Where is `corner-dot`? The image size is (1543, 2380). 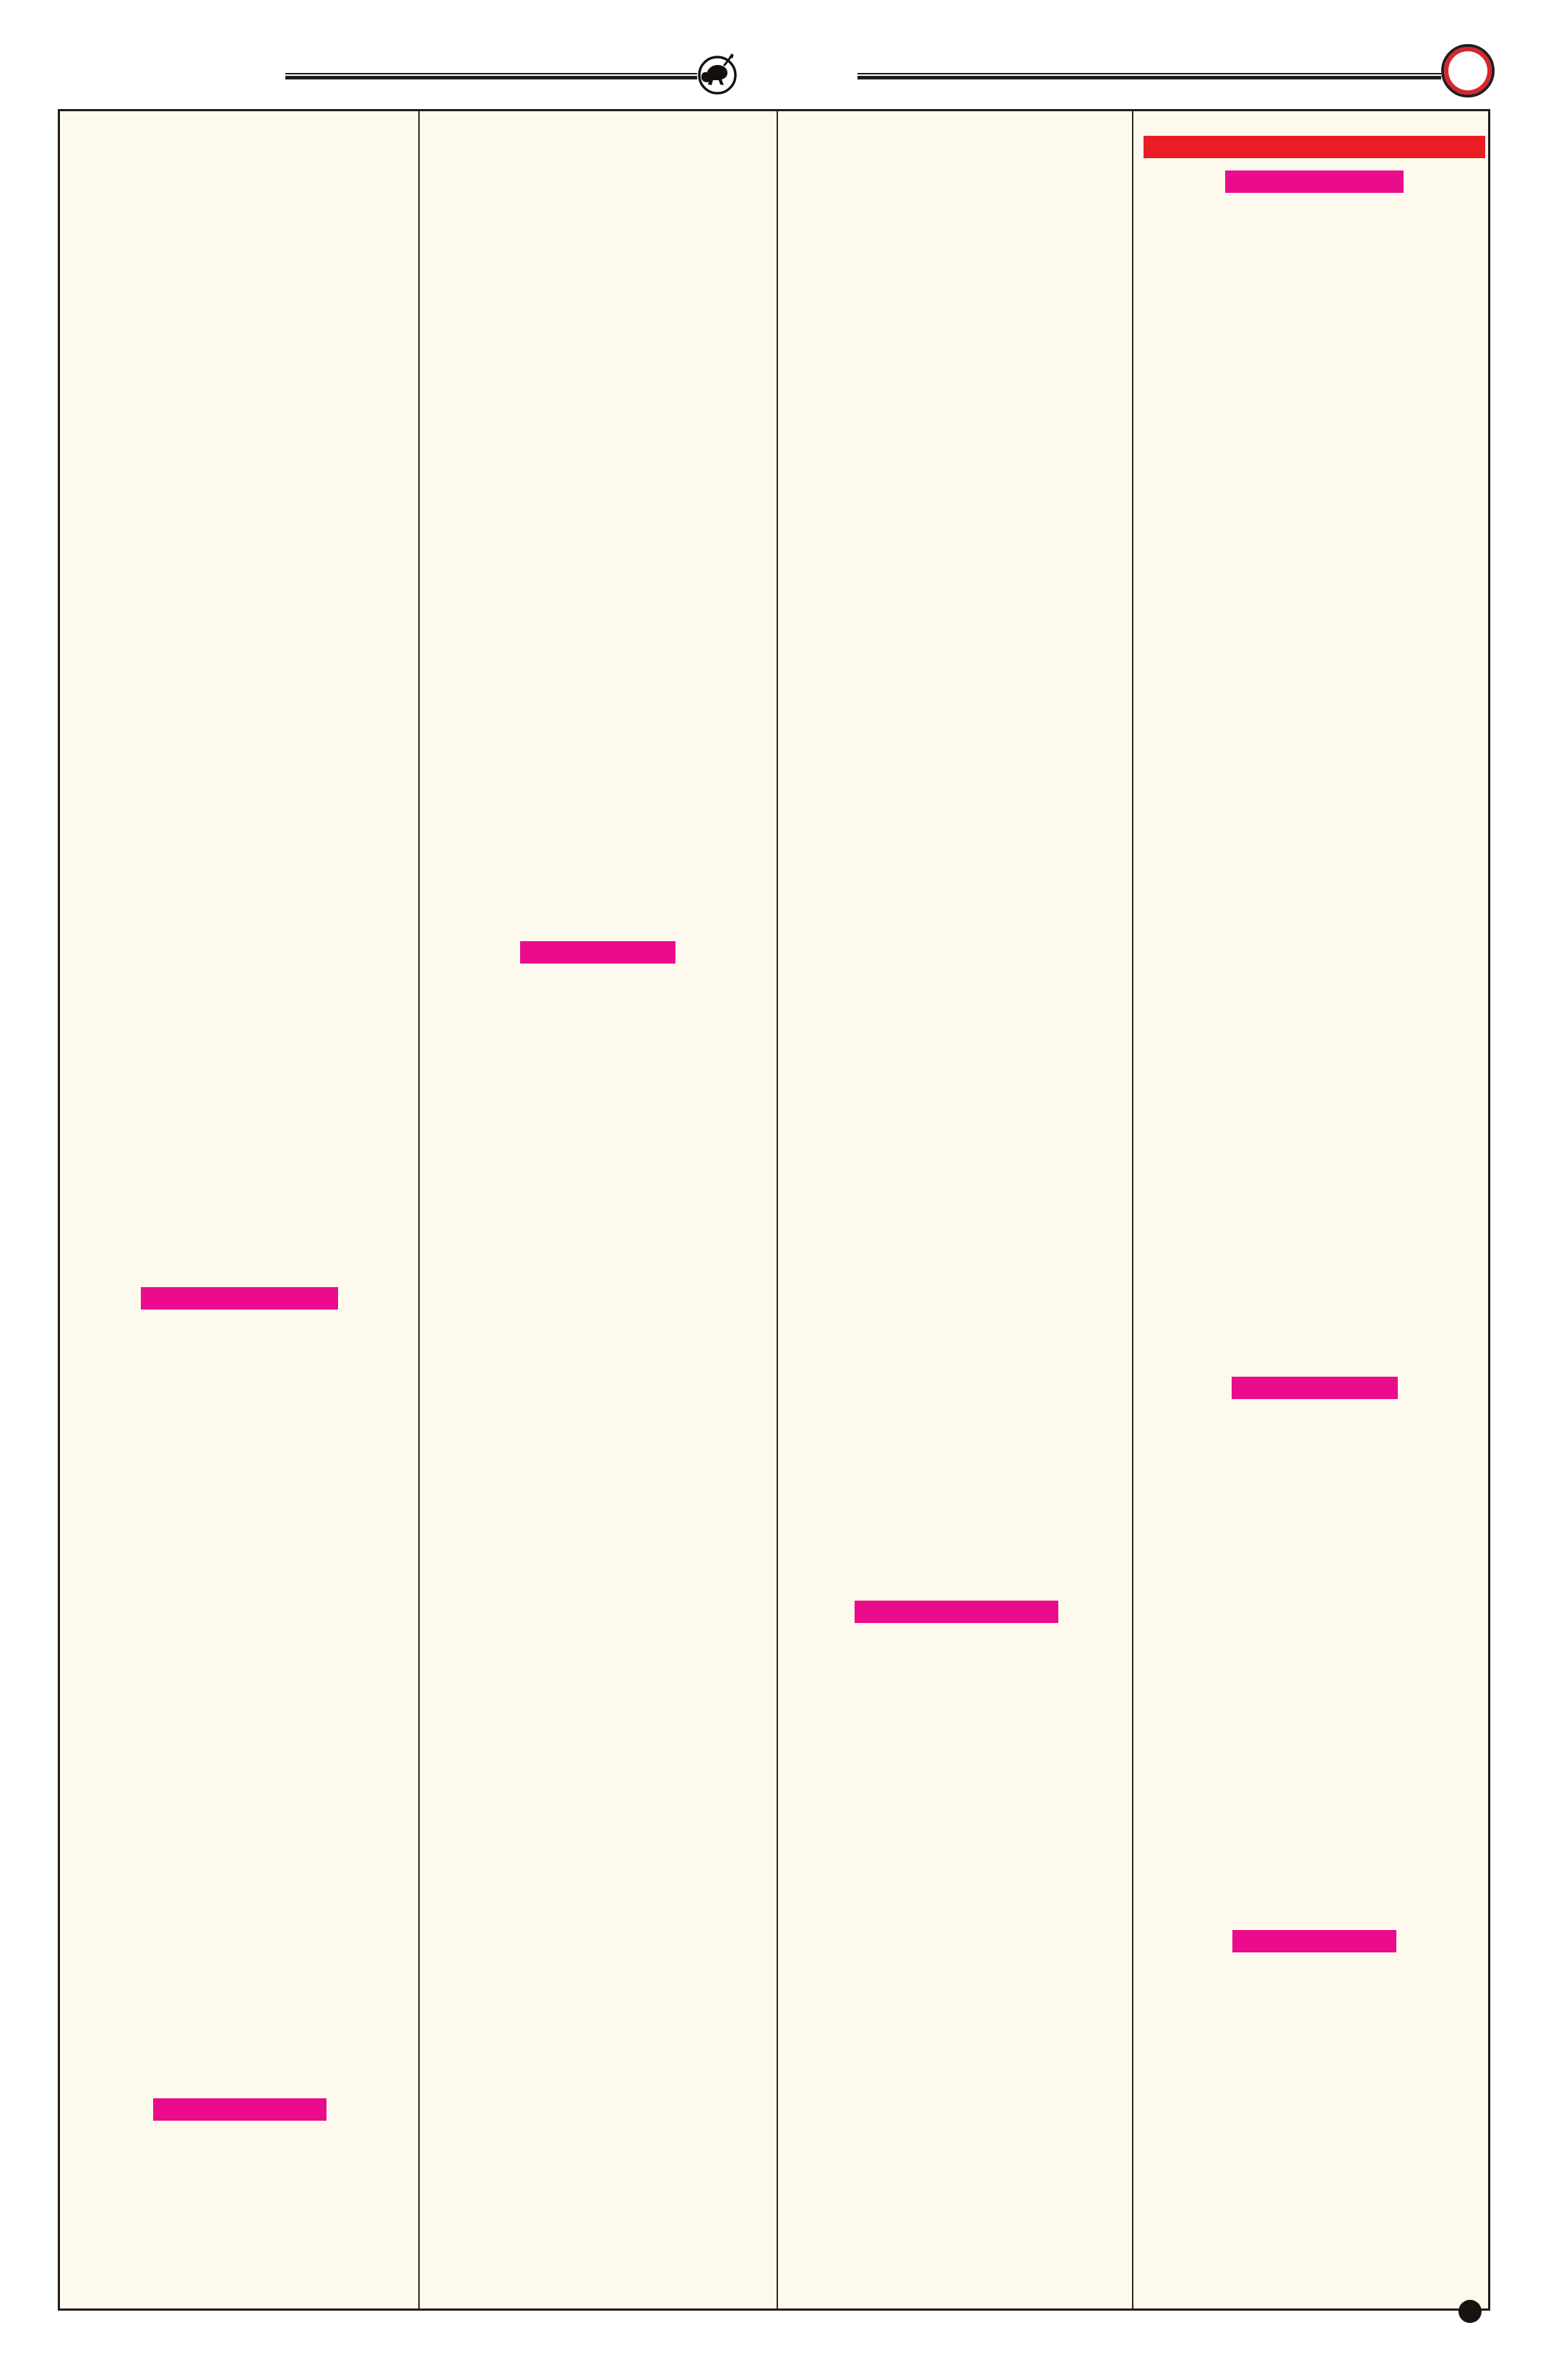
corner-dot is located at coordinates (1470, 2311).